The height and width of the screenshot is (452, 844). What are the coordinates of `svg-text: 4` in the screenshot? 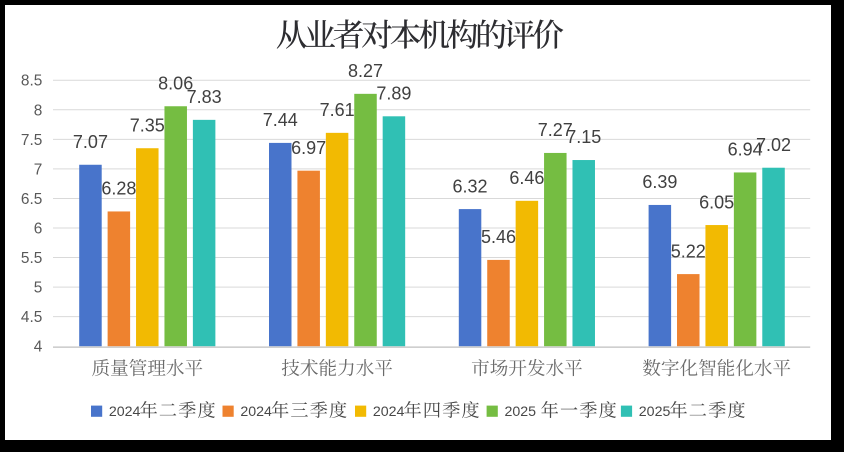 It's located at (38, 347).